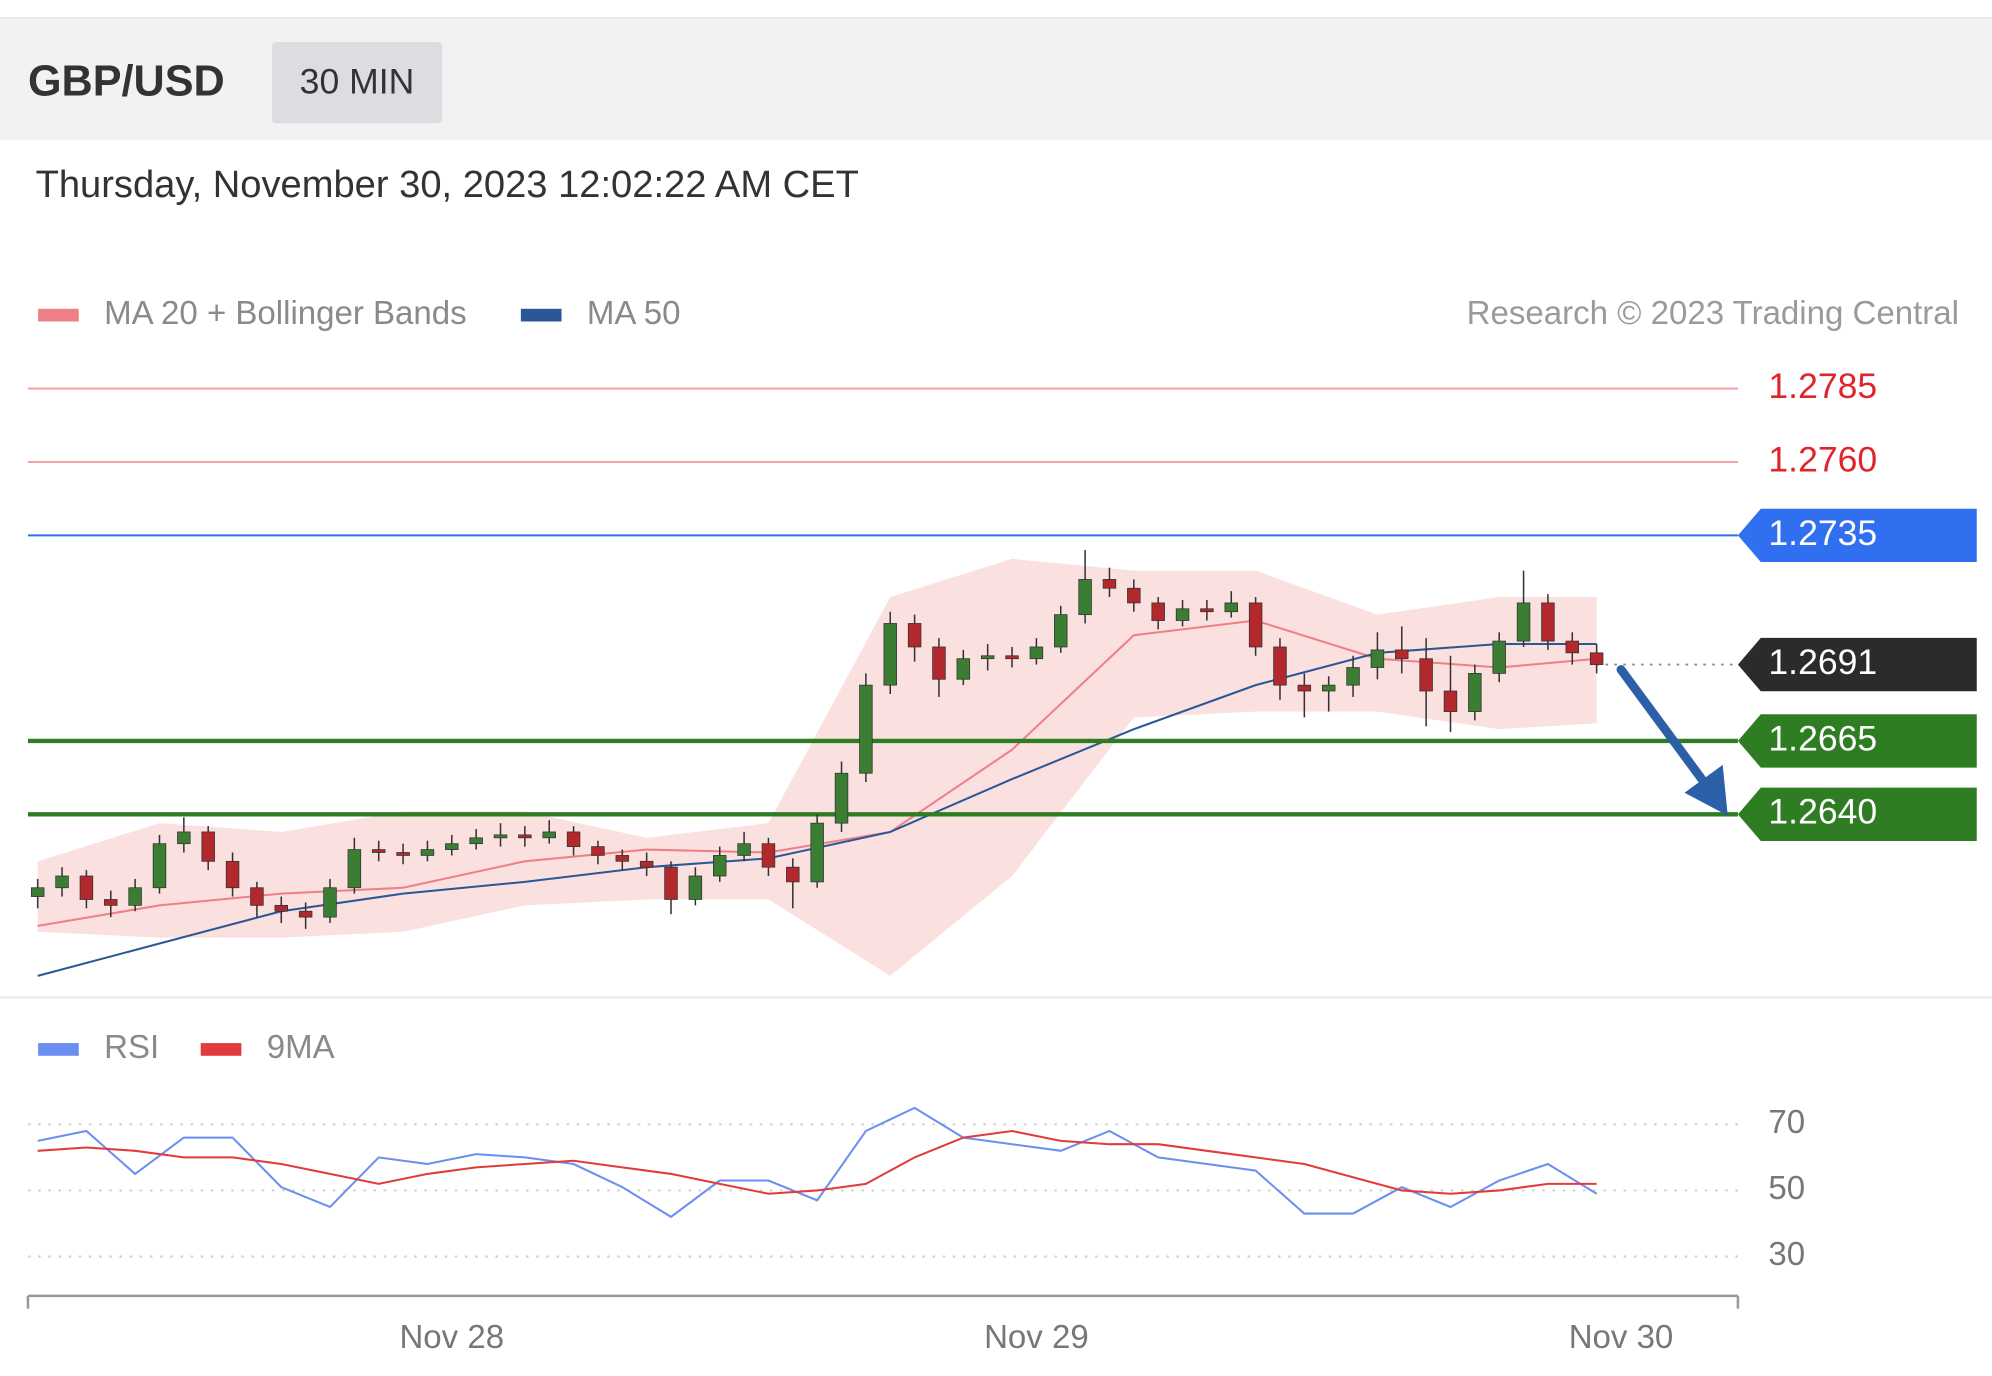 This screenshot has height=1376, width=1992. What do you see at coordinates (634, 312) in the screenshot?
I see `legend-label: MA 50` at bounding box center [634, 312].